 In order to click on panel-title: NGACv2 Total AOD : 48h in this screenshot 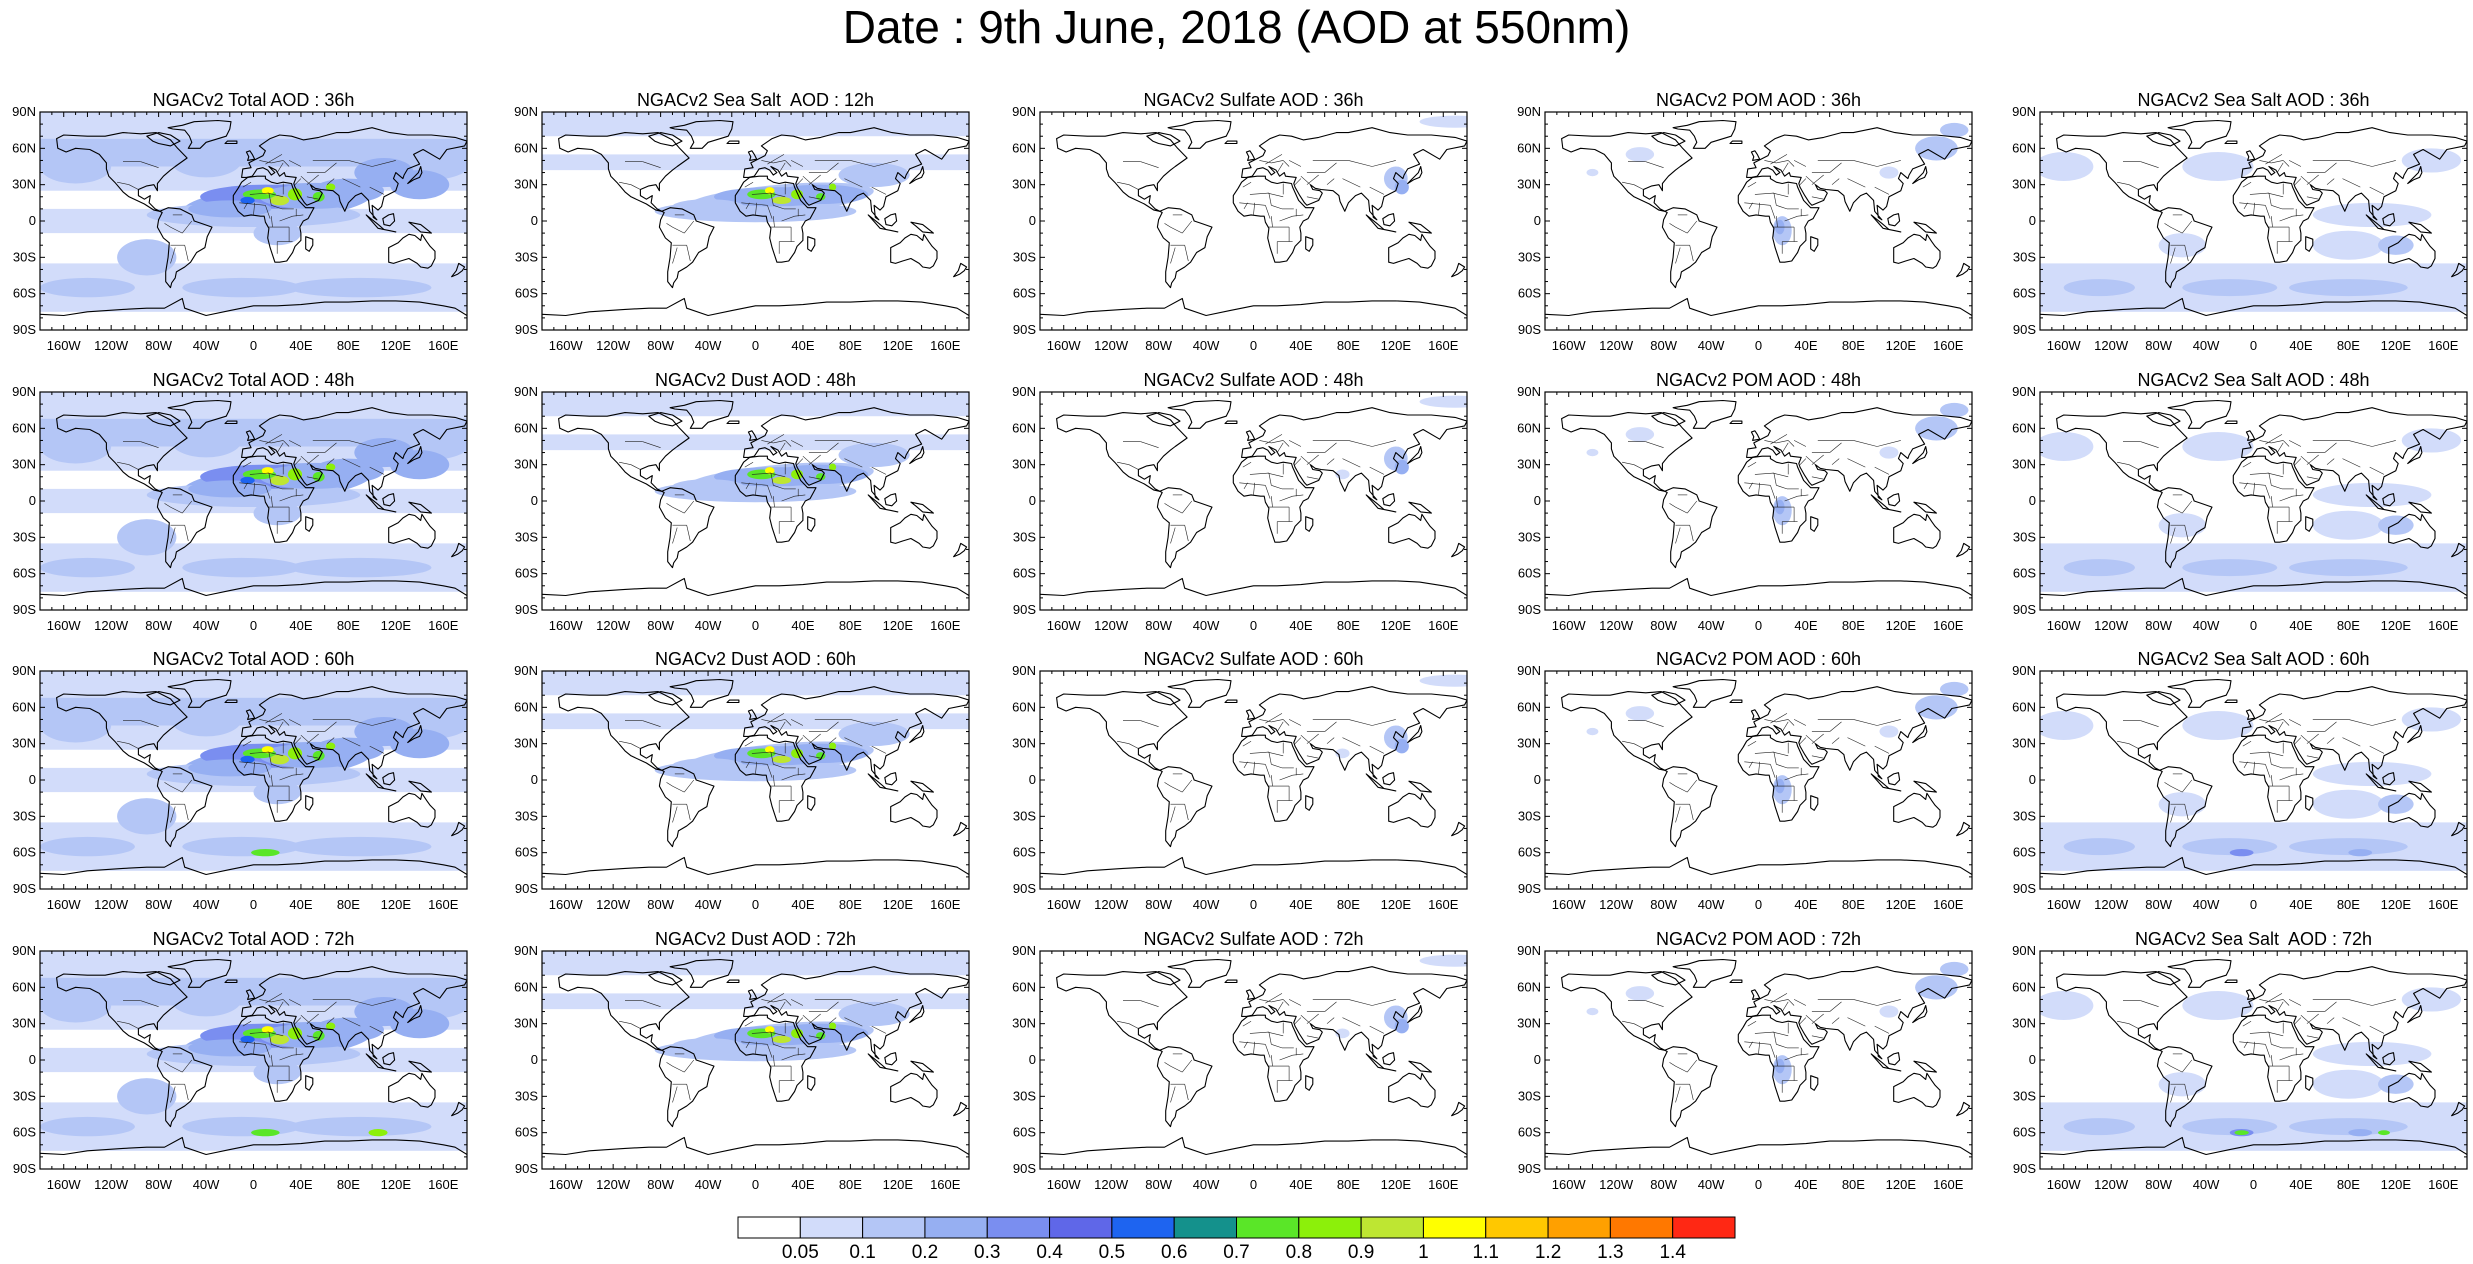, I will do `click(253, 380)`.